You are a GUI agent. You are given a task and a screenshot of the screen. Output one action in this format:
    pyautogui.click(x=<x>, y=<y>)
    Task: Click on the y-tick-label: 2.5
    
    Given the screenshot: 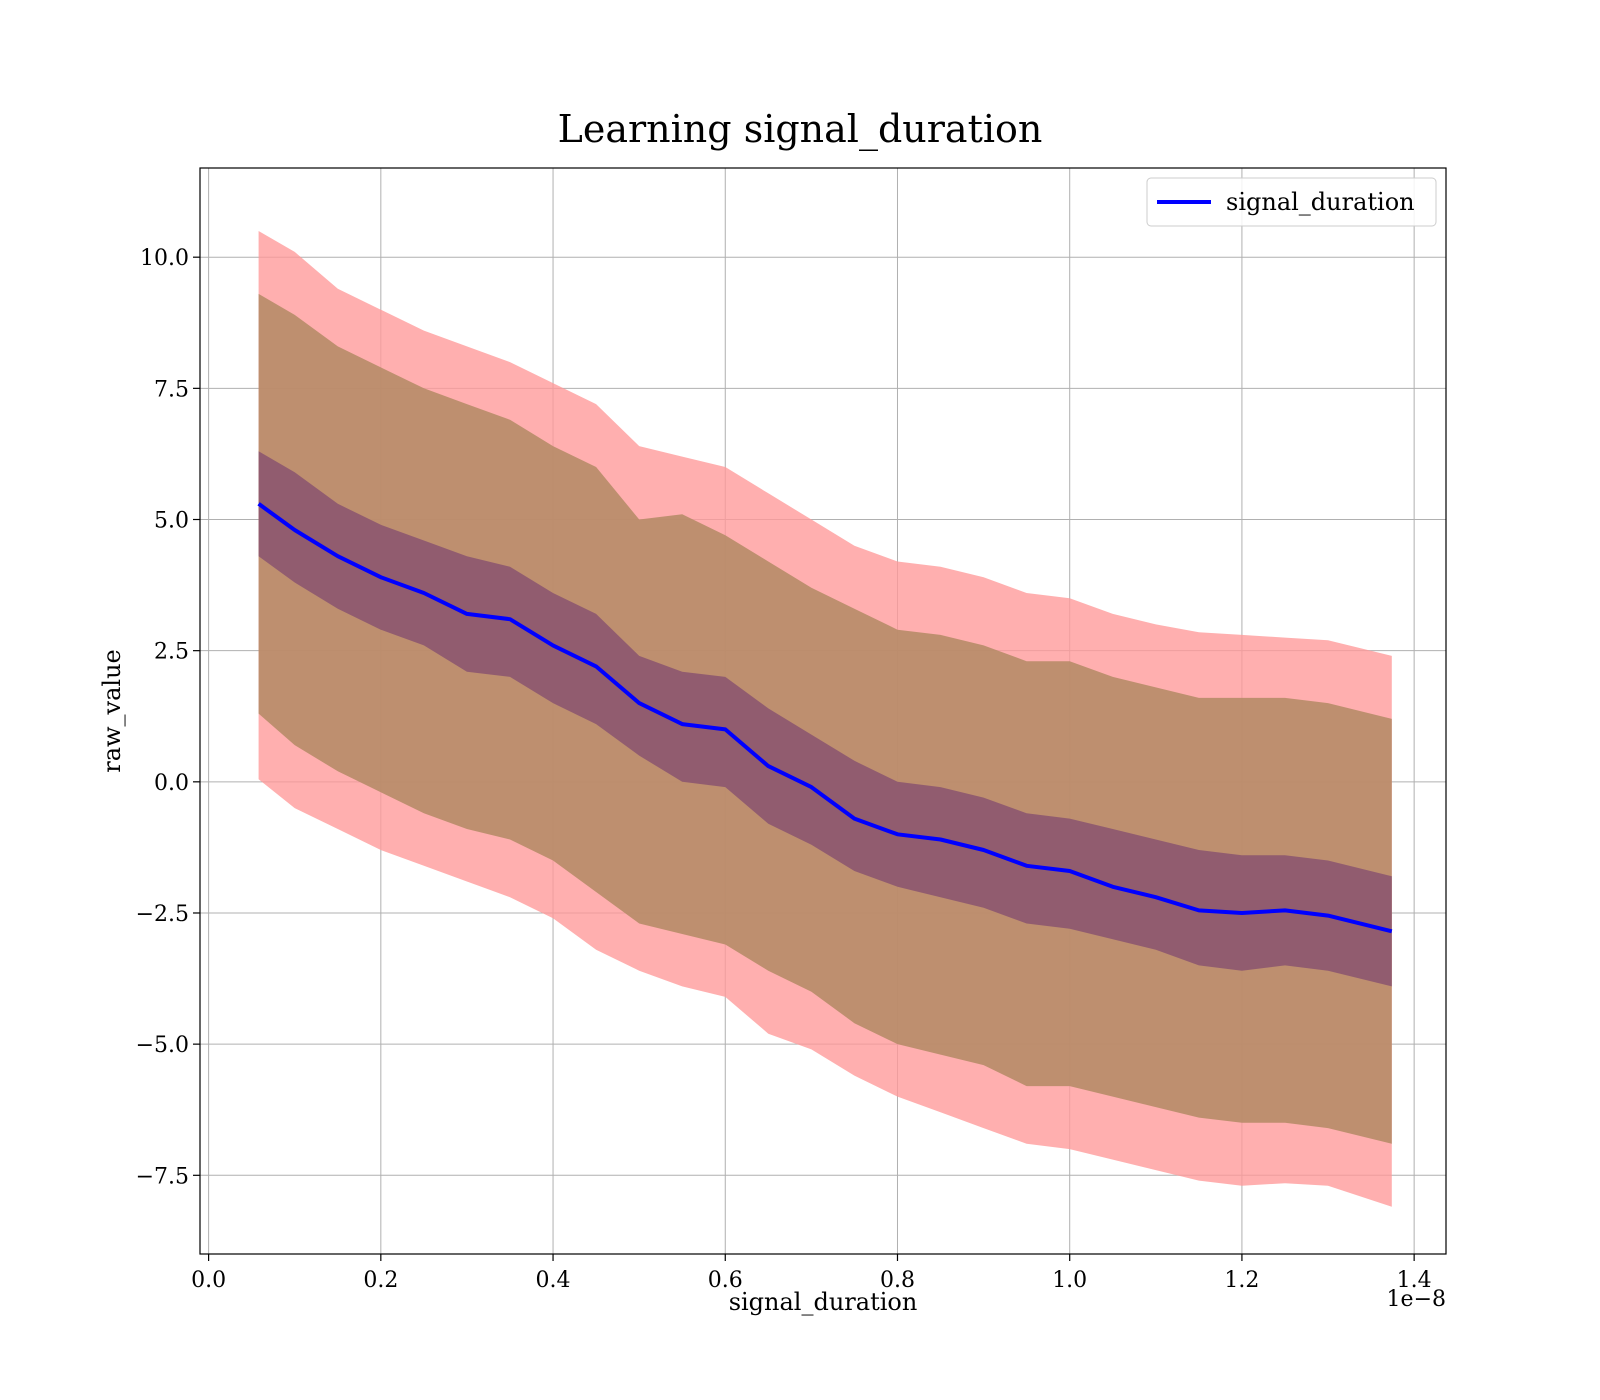 What is the action you would take?
    pyautogui.click(x=171, y=652)
    